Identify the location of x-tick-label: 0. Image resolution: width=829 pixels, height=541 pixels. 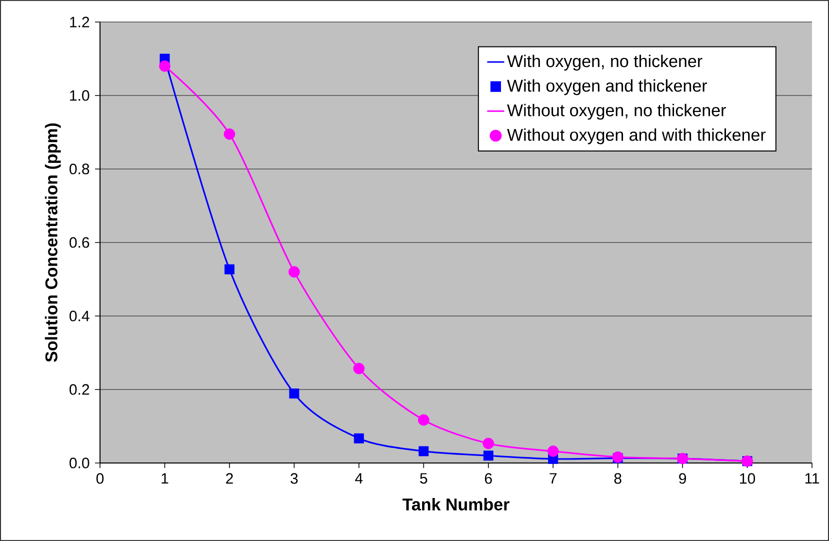
(100, 478).